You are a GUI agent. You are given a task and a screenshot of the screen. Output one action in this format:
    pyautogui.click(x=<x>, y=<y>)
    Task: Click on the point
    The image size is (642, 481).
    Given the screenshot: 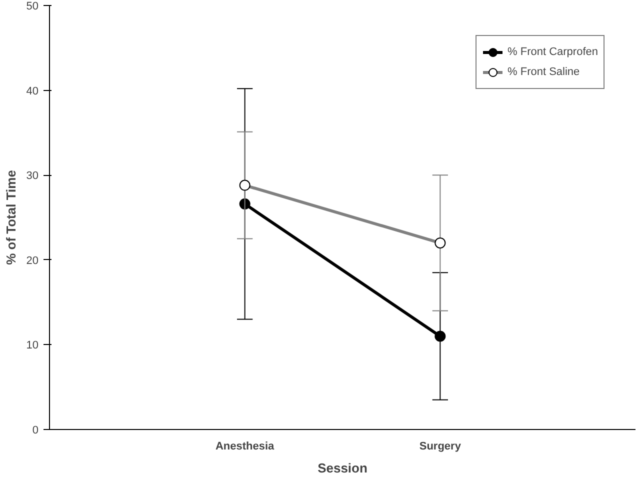 What is the action you would take?
    pyautogui.click(x=440, y=336)
    